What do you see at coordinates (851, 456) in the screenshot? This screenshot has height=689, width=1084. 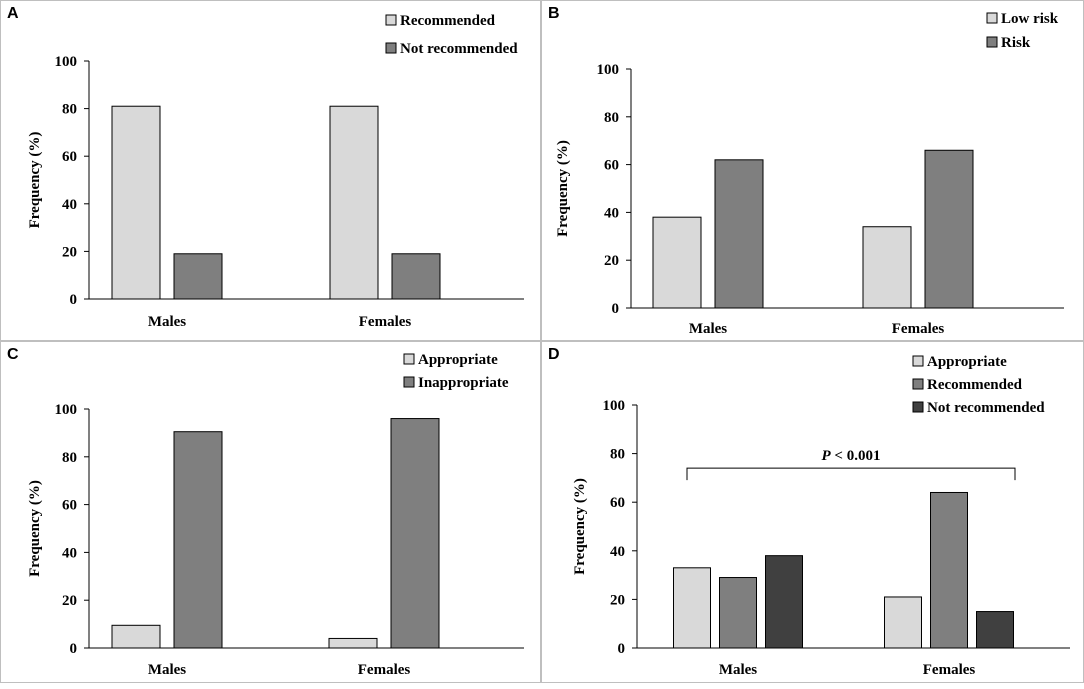 I see `p-value-annotation: P < 0.001` at bounding box center [851, 456].